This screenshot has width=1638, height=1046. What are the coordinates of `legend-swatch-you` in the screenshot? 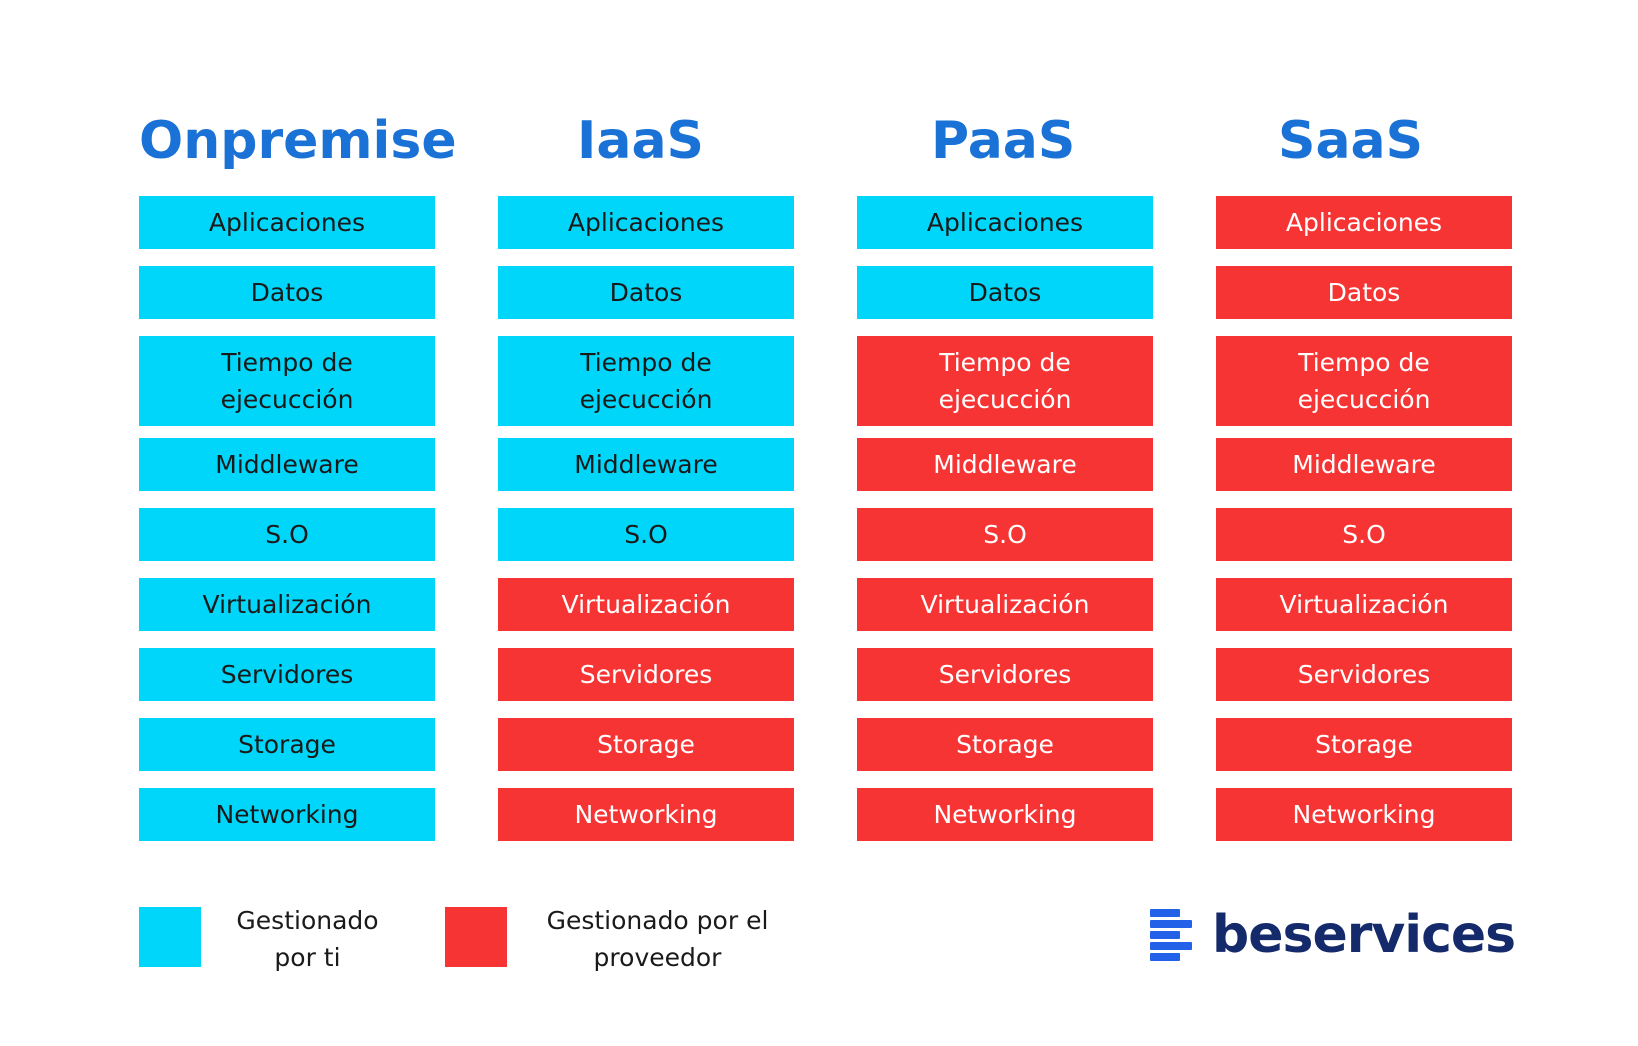 It's located at (170, 937).